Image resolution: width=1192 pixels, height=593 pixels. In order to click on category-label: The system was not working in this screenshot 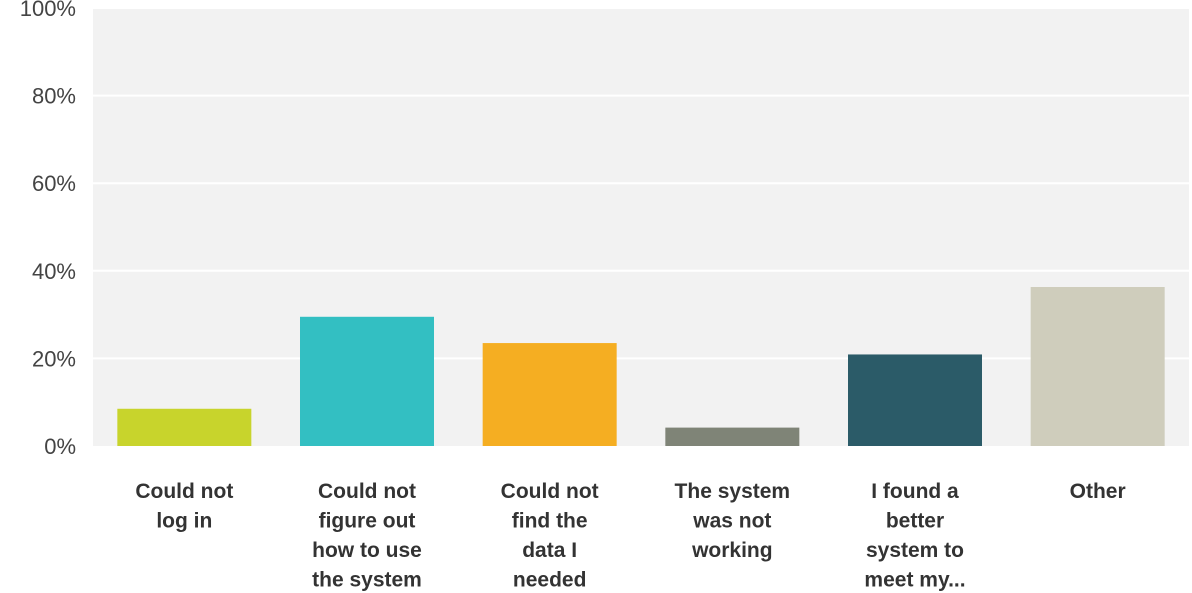, I will do `click(733, 521)`.